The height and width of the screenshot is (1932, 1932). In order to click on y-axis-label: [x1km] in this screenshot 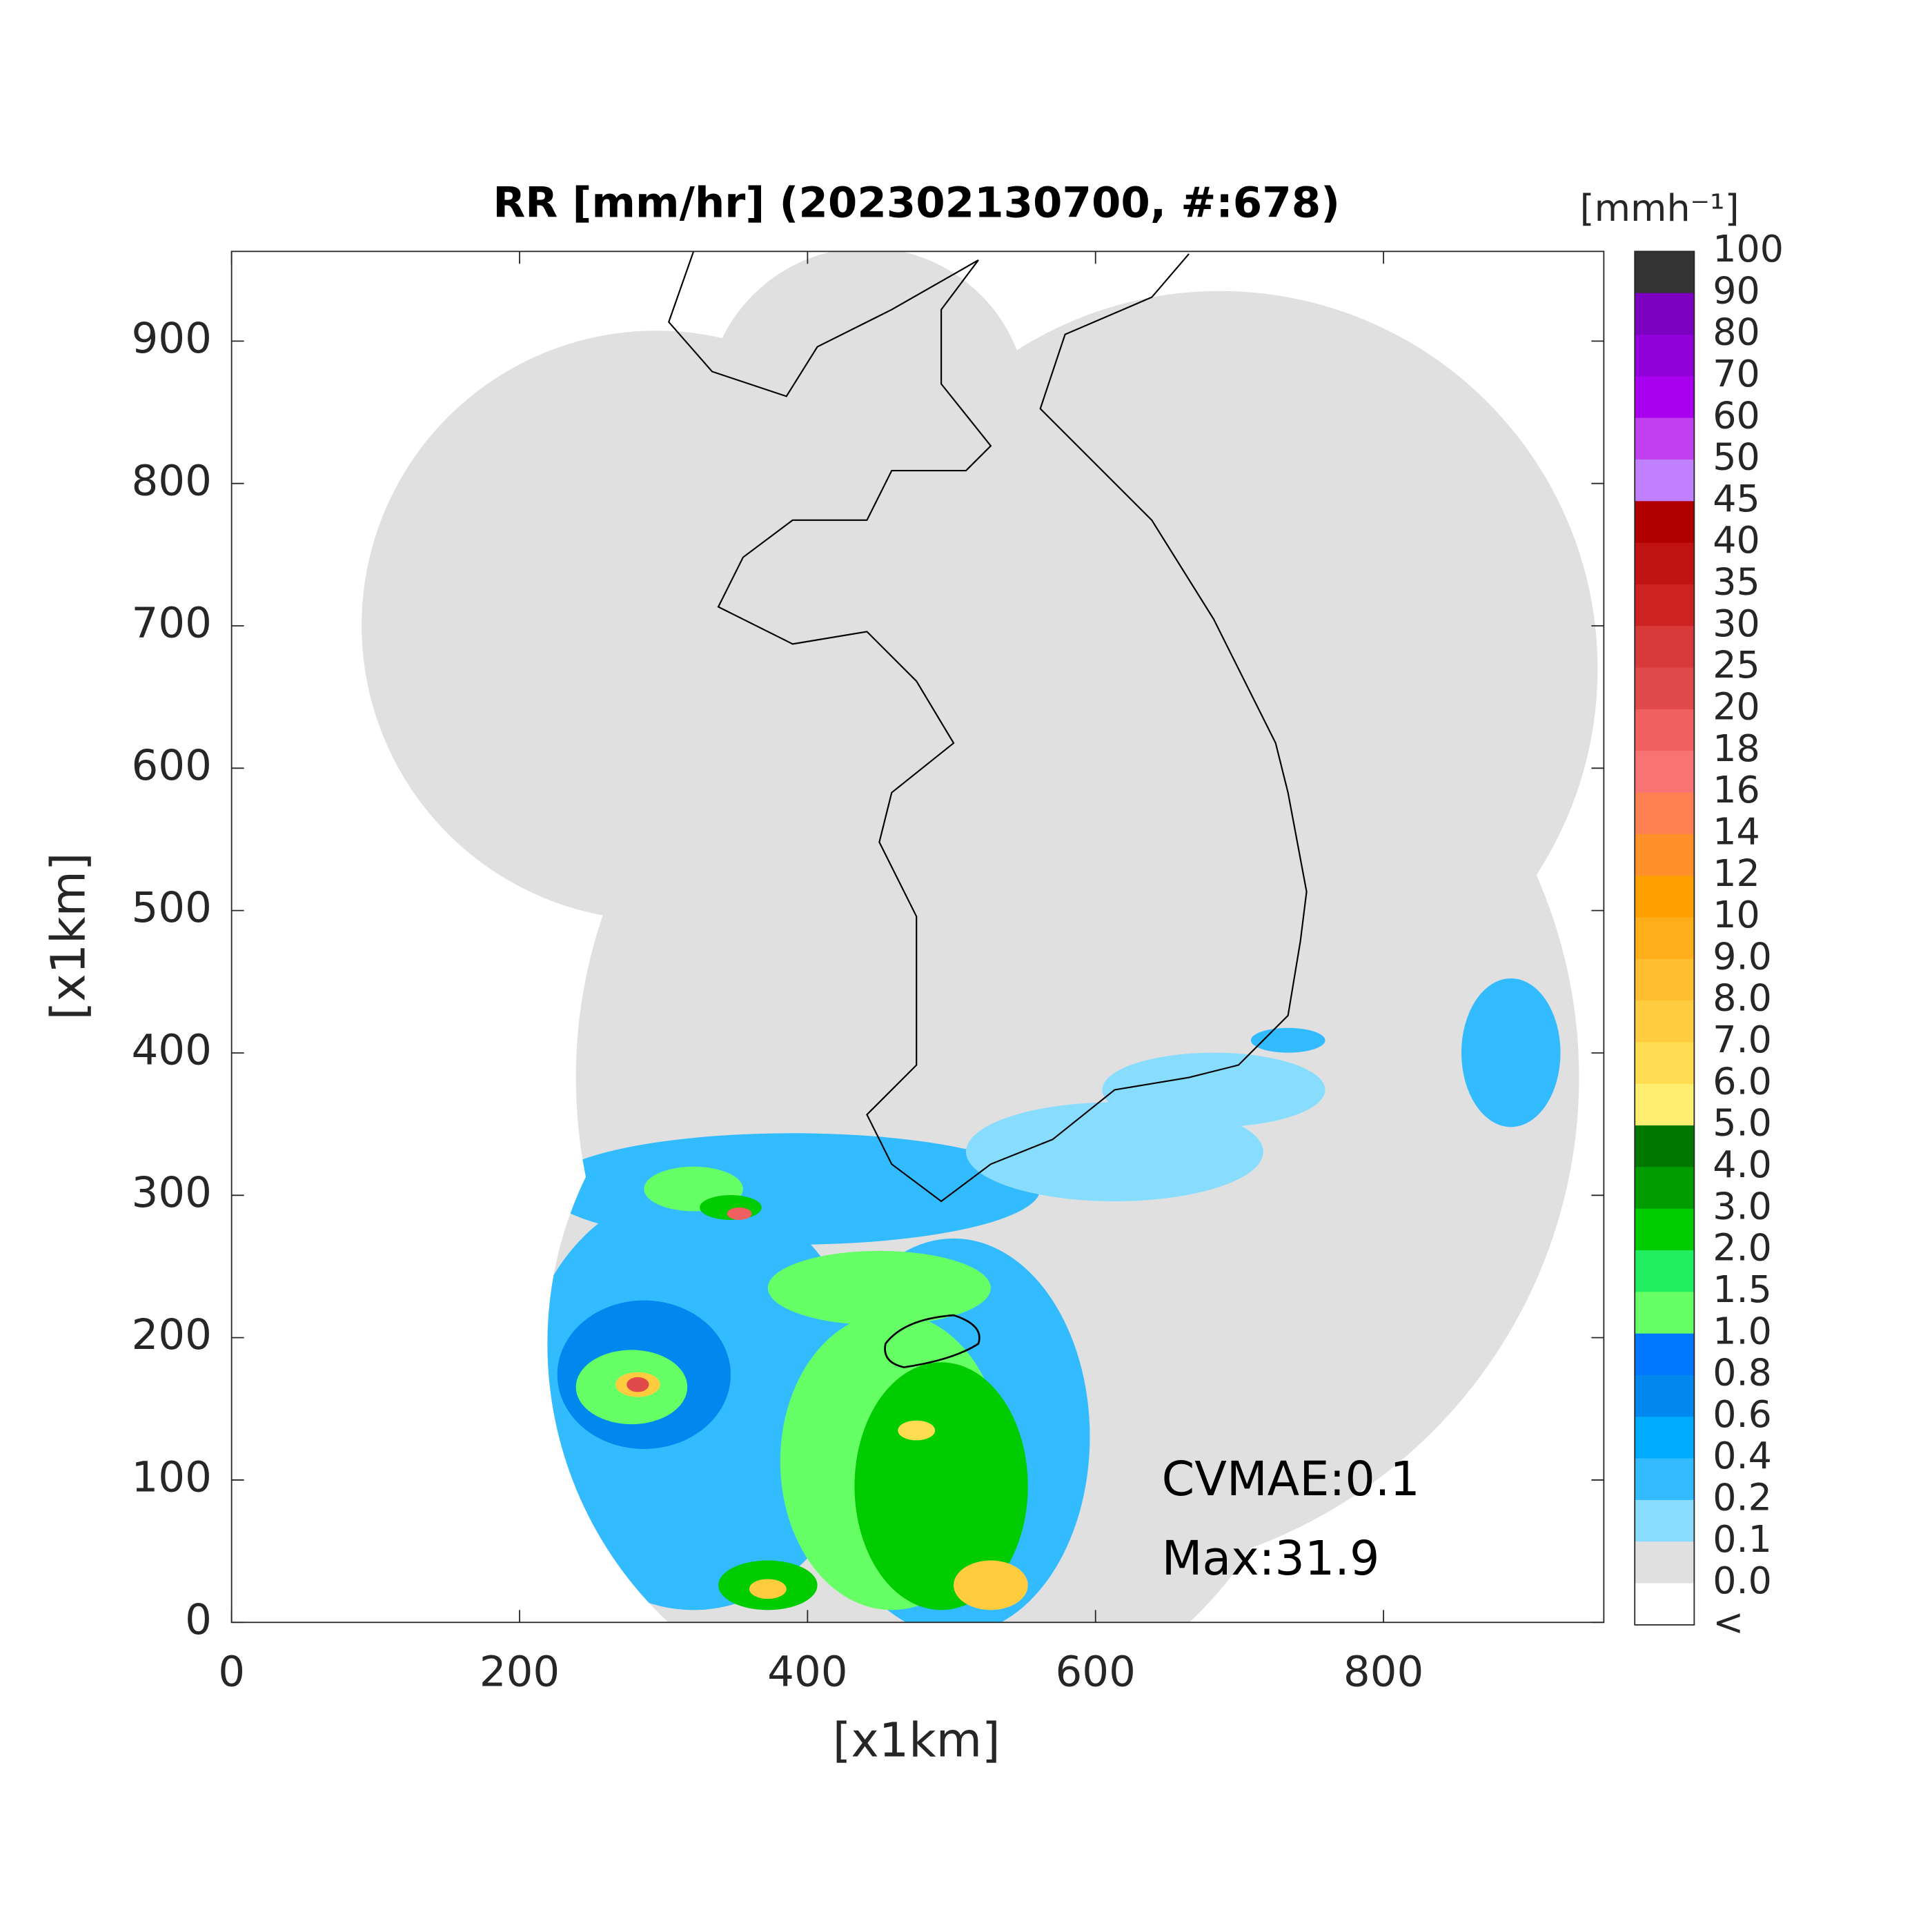, I will do `click(69, 936)`.